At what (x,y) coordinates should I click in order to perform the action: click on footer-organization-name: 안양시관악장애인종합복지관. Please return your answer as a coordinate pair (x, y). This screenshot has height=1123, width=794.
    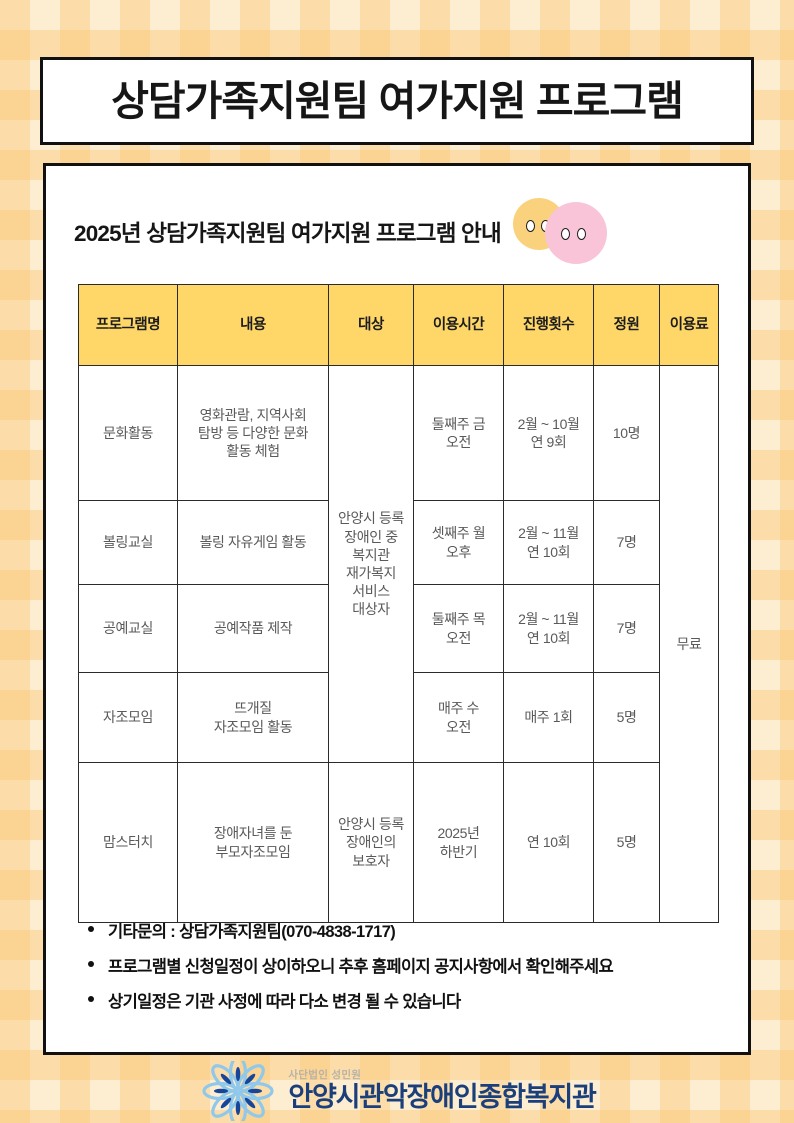
    Looking at the image, I should click on (442, 1096).